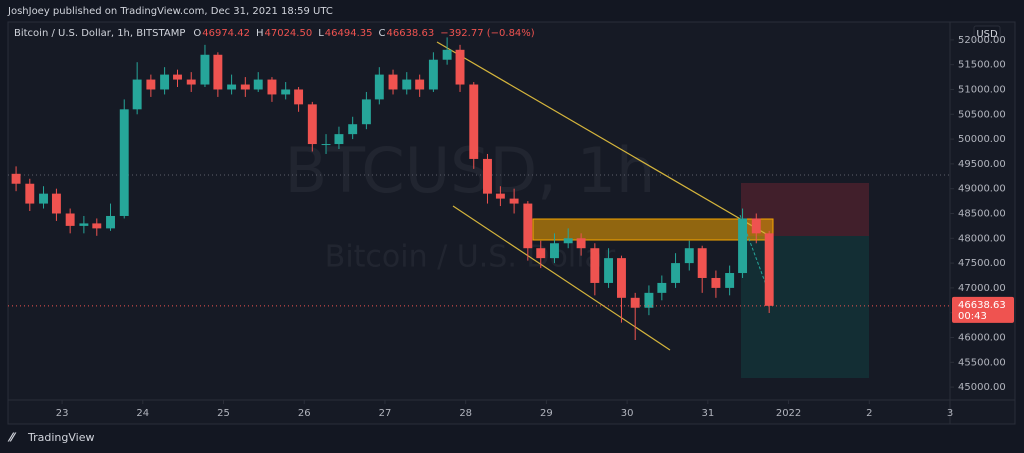 This screenshot has height=453, width=1024. I want to click on supply-zone, so click(653, 229).